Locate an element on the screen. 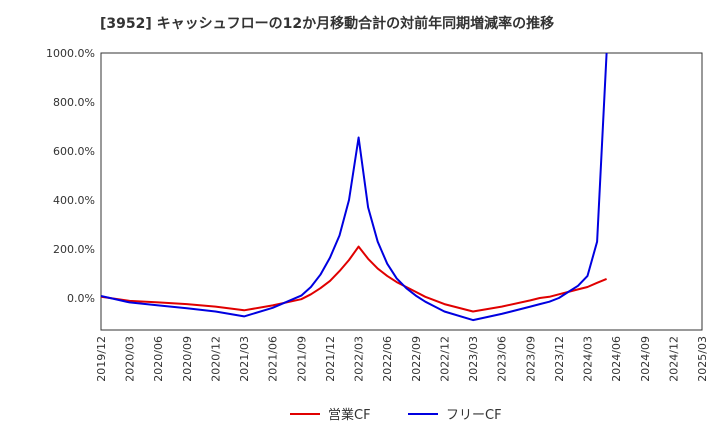 The image size is (720, 444). legend: 営業CF フリーCF is located at coordinates (396, 415).